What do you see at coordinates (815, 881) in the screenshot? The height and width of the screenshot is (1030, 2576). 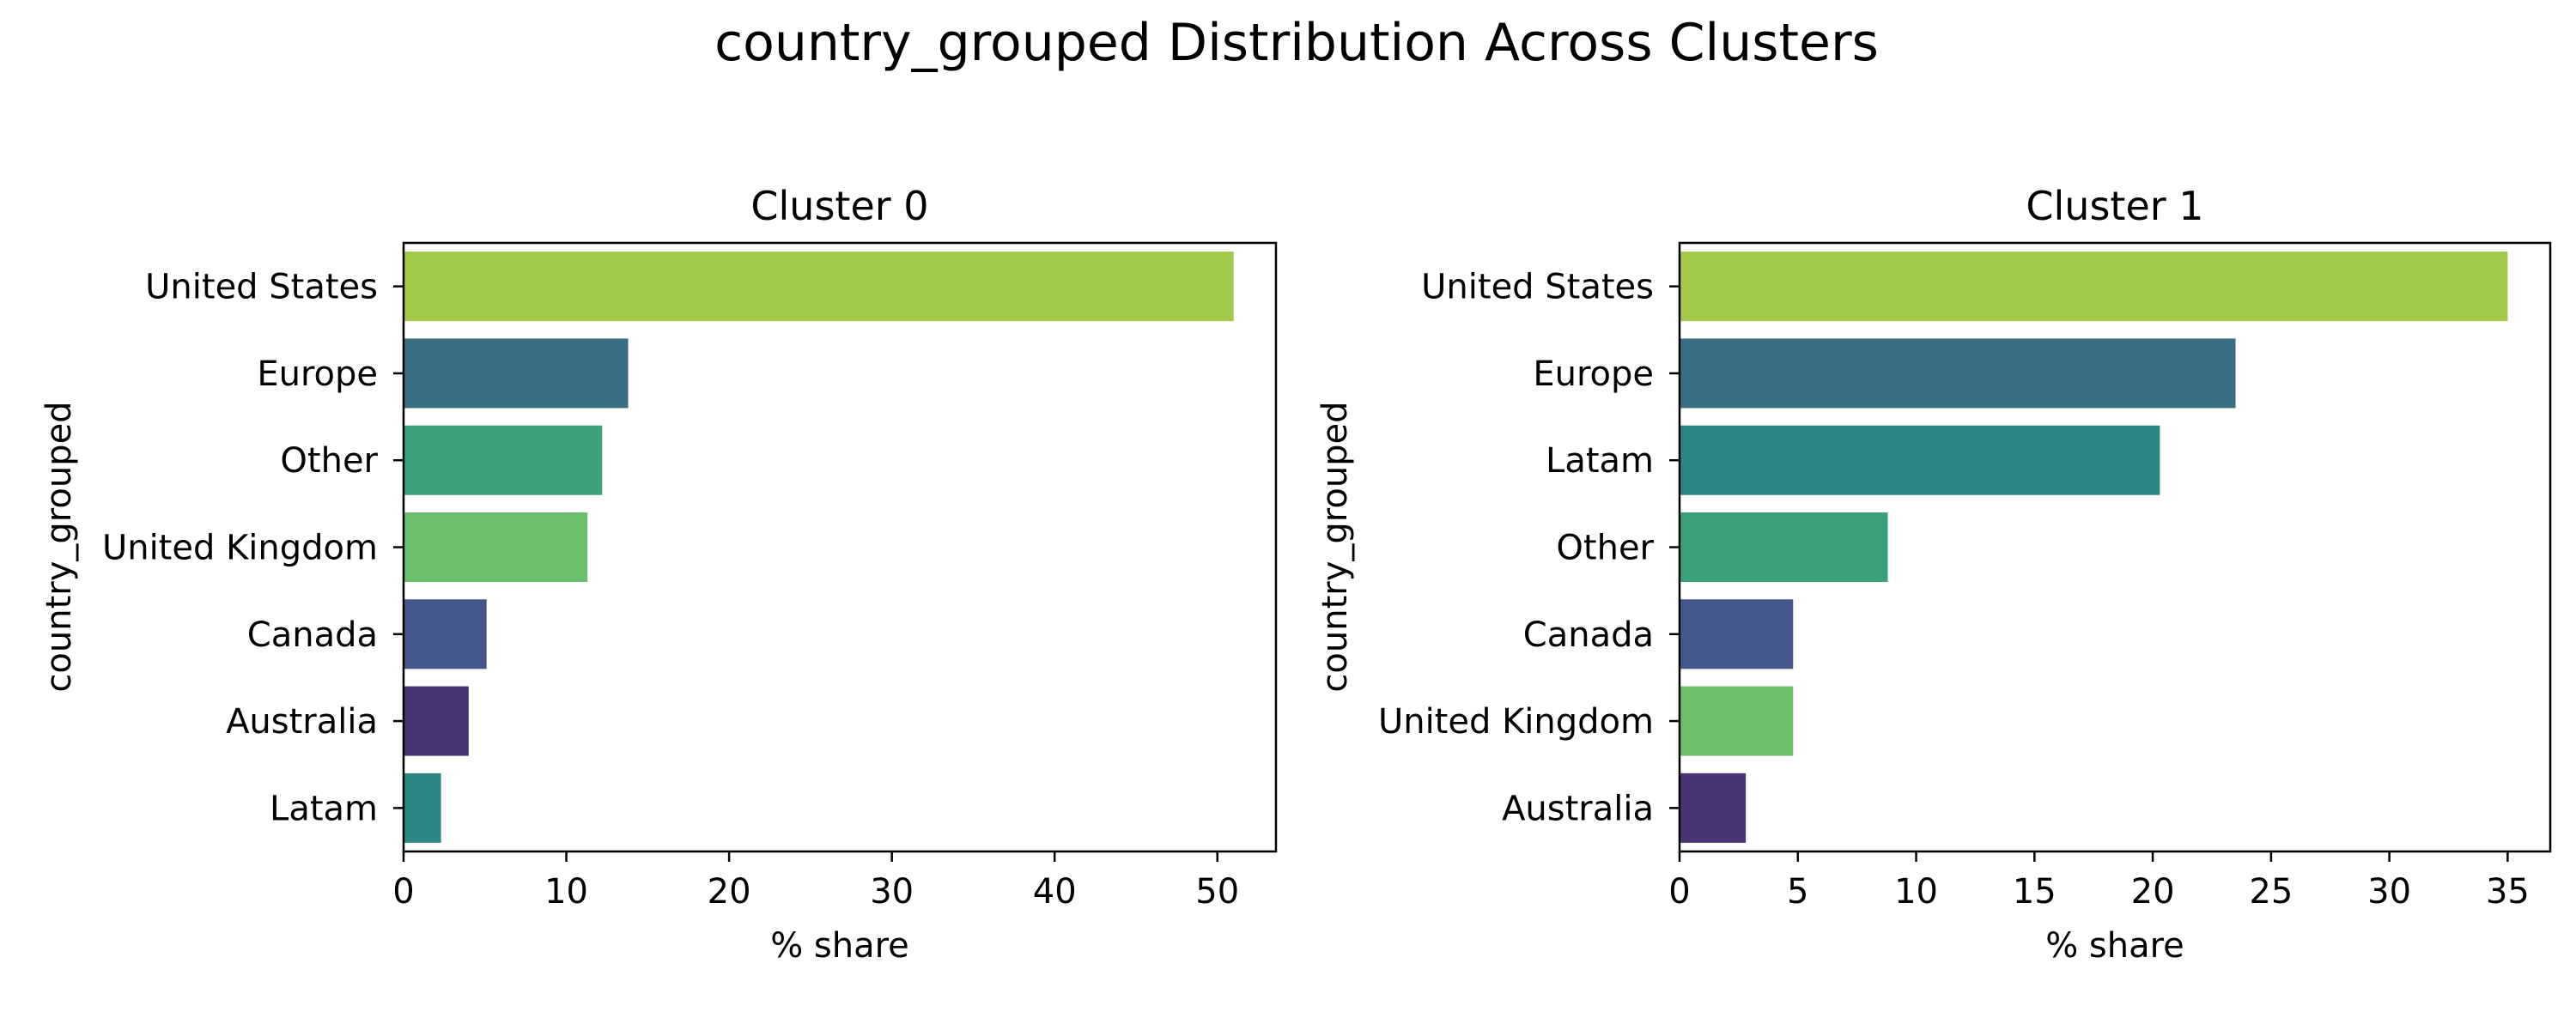 I see `value-ticks: 0 10 20 30 40 50` at bounding box center [815, 881].